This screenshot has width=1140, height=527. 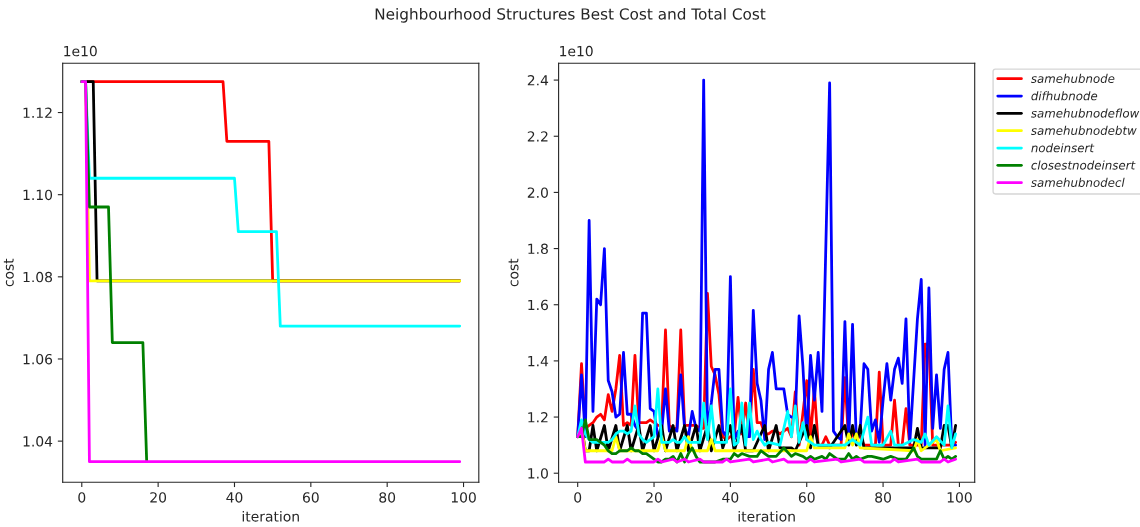 What do you see at coordinates (538, 305) in the screenshot?
I see `y-tick-label: 1.6` at bounding box center [538, 305].